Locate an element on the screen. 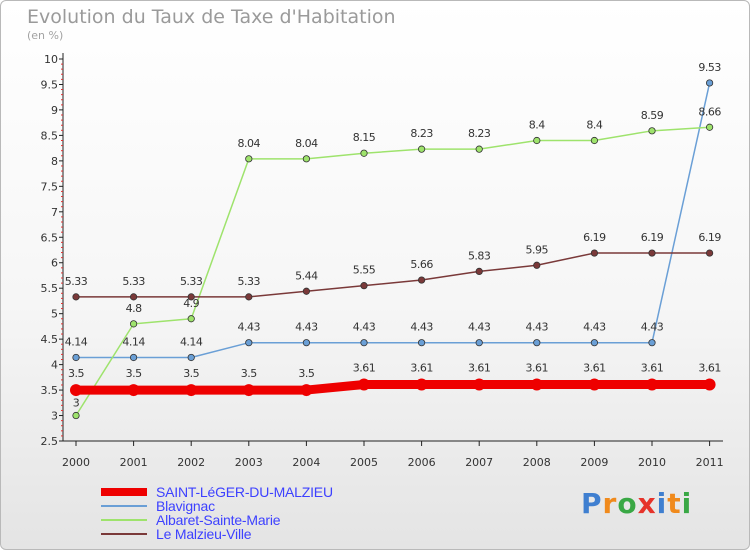 The height and width of the screenshot is (550, 750). legend-label-saint-leger: SAINT-LéGER-DU-MALZIEU is located at coordinates (244, 492).